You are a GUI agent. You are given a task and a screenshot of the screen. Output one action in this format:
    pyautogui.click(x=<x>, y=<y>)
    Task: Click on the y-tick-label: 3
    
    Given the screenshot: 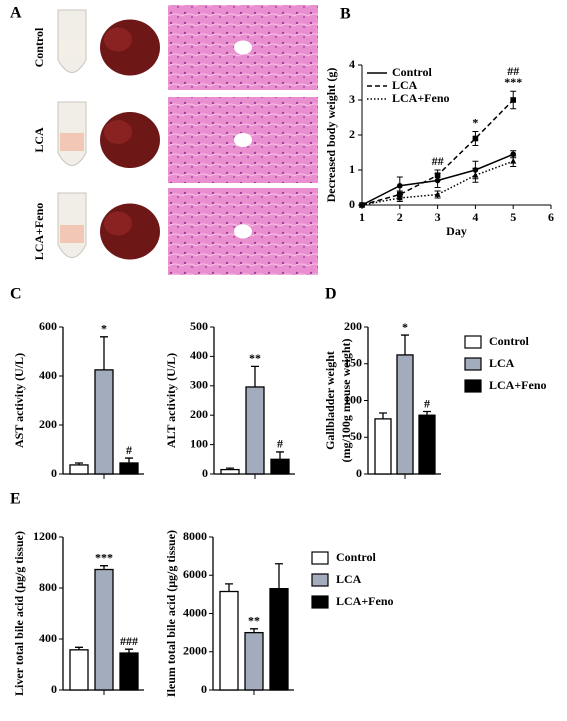 What is the action you would take?
    pyautogui.click(x=352, y=99)
    